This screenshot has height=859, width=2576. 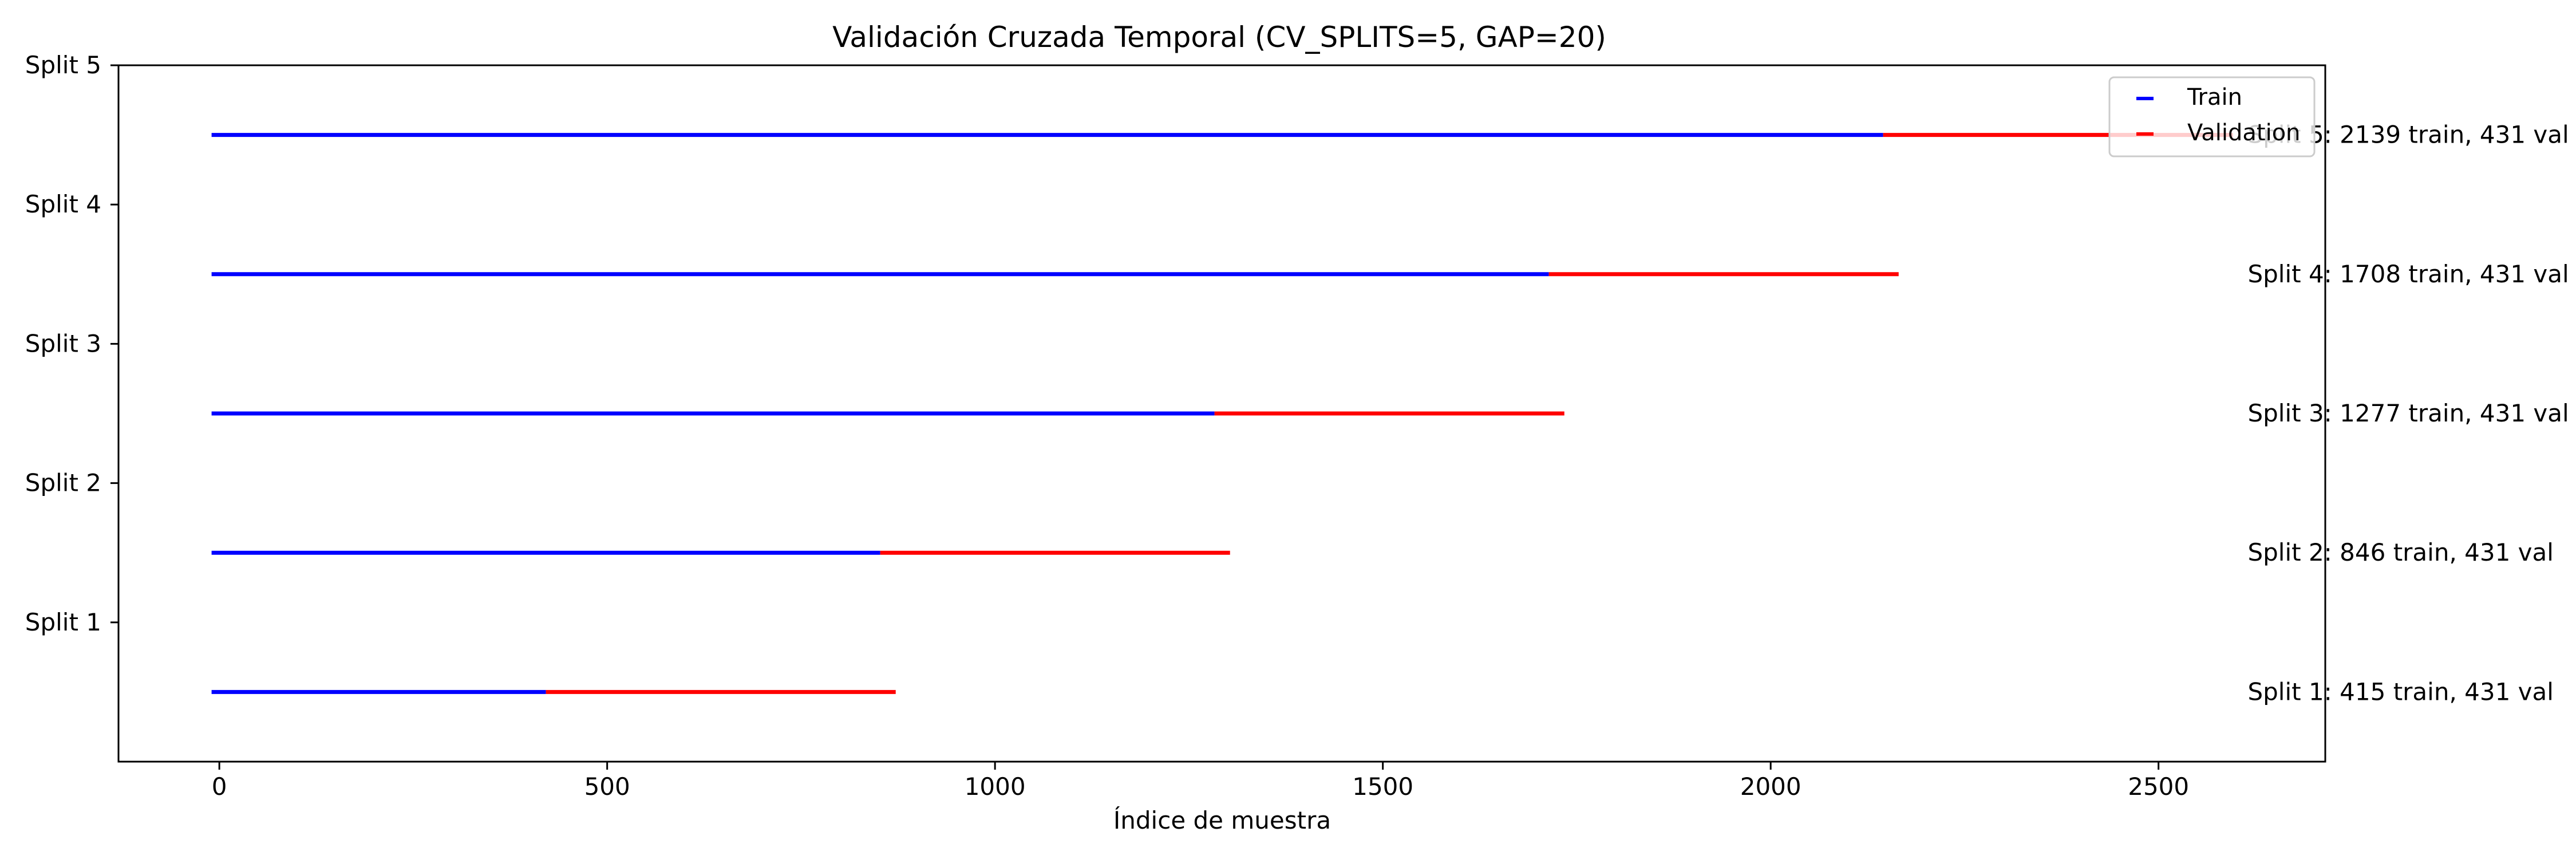 I want to click on x-tick-label: 500, so click(x=607, y=787).